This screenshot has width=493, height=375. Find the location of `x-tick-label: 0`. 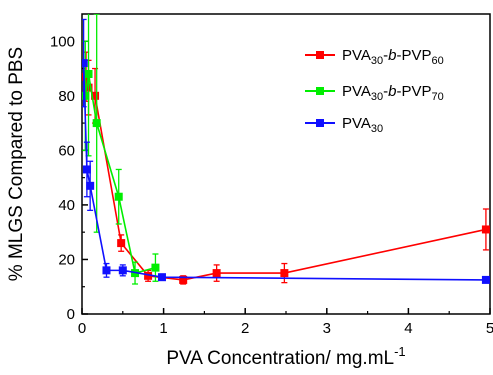

x-tick-label: 0 is located at coordinates (82, 328).